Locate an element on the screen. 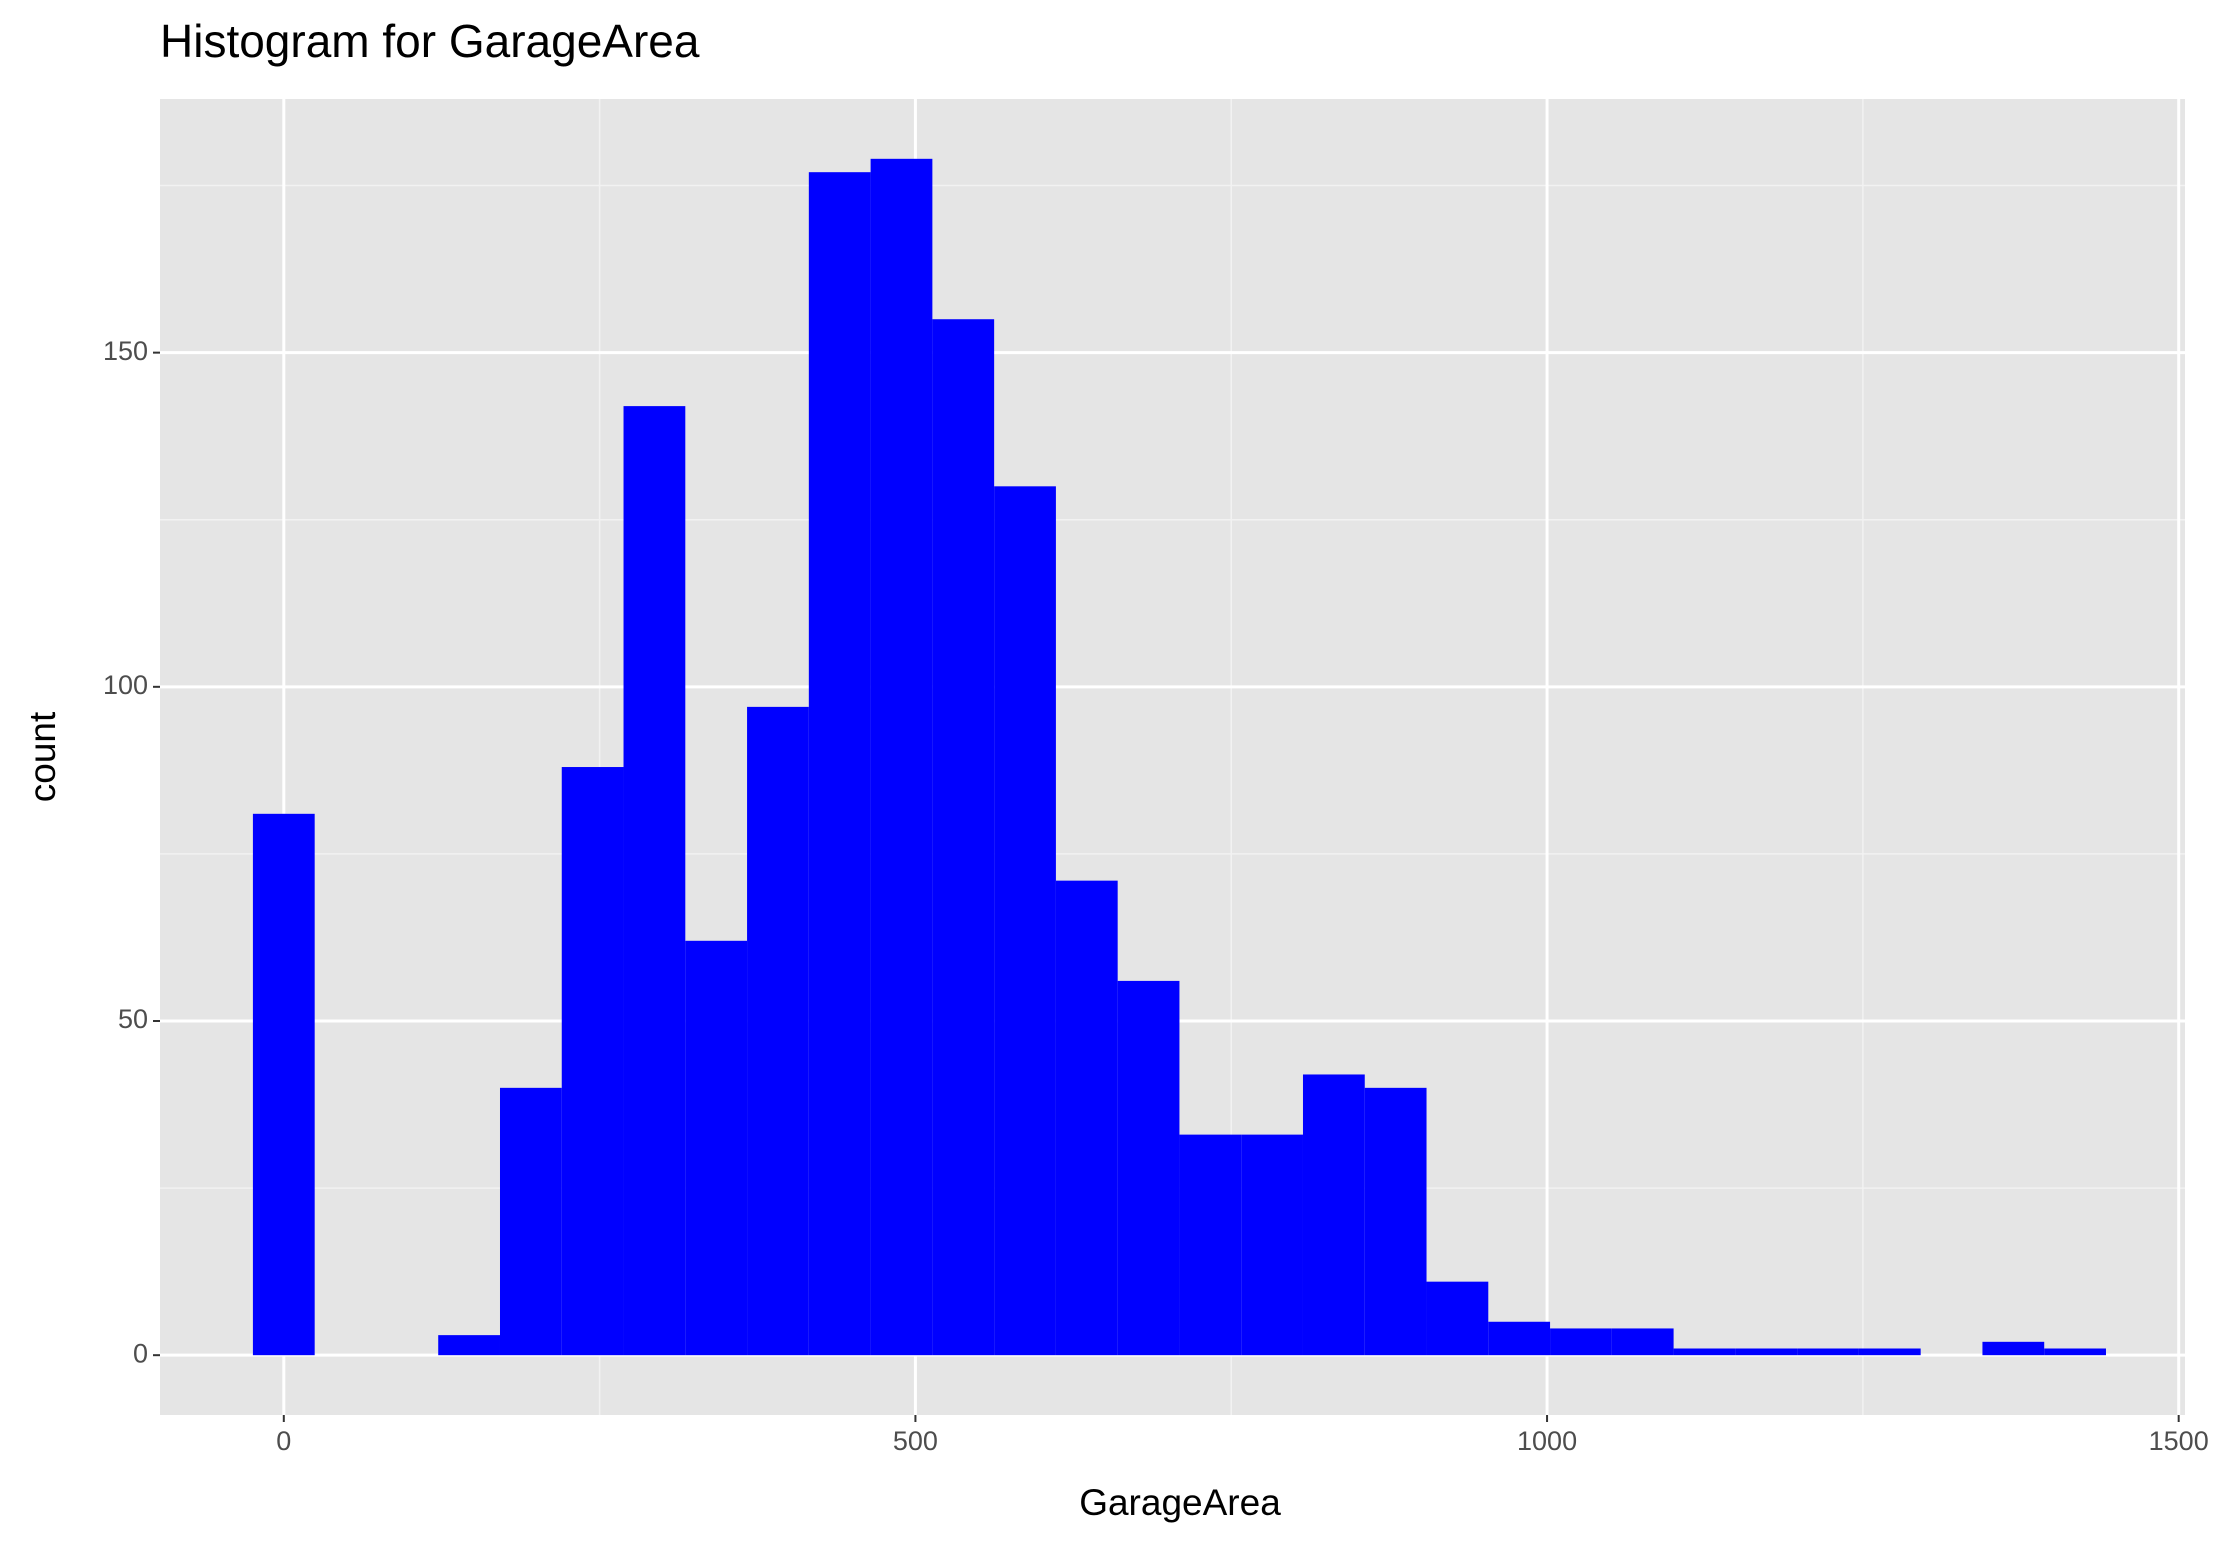  x-tick-label: 1500 is located at coordinates (2179, 1441).